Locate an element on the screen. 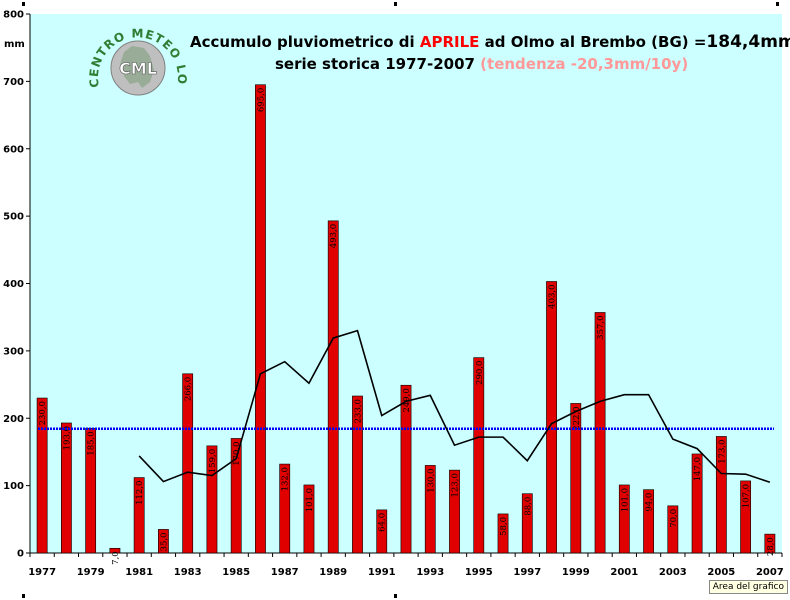  bar-2007 is located at coordinates (770, 543).